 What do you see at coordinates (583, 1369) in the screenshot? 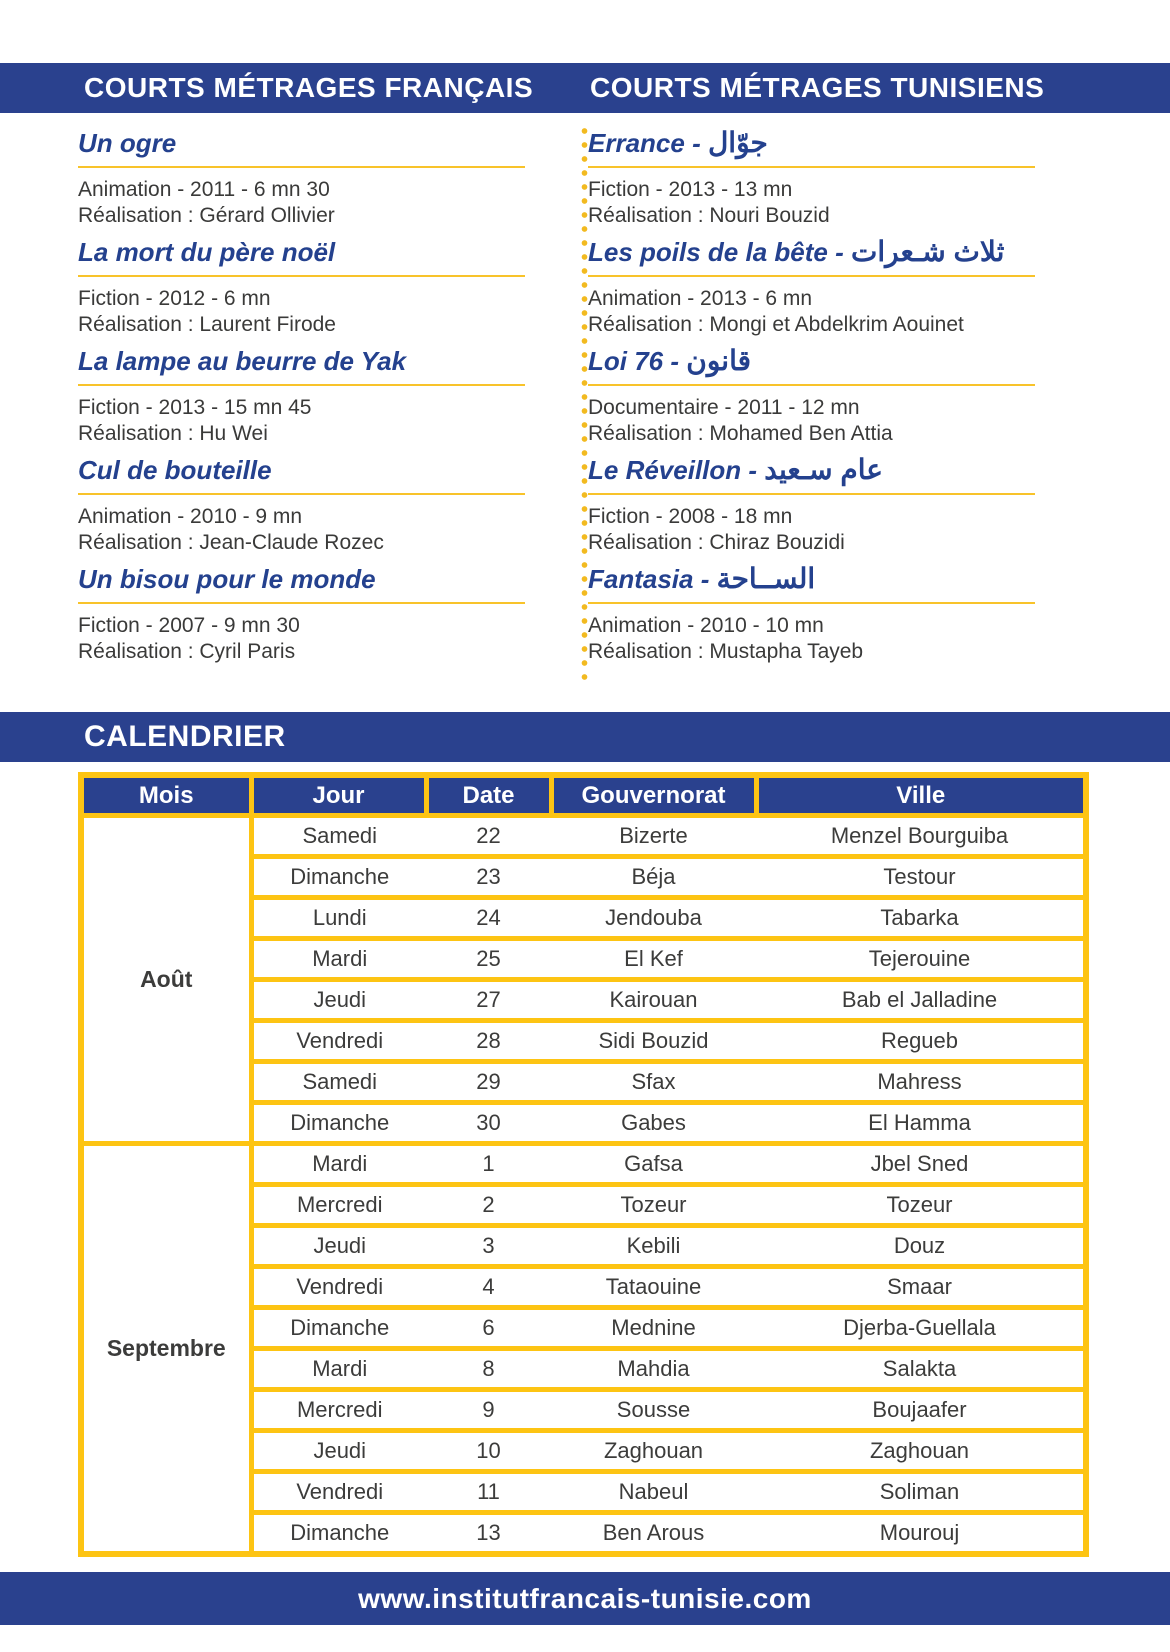
I see `calendar-row: Mardi 8 Mahdia Salakta` at bounding box center [583, 1369].